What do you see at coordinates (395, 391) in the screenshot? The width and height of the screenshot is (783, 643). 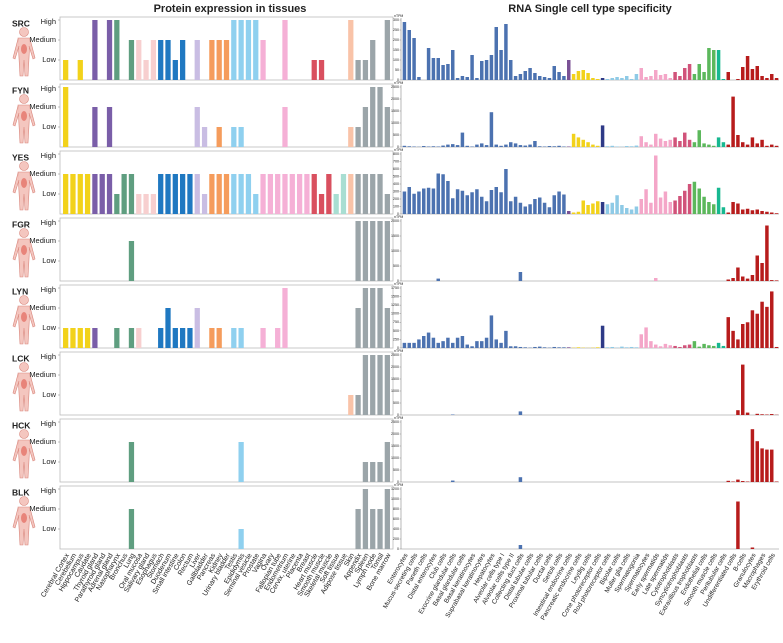 I see `y-tick-label: 1000` at bounding box center [395, 391].